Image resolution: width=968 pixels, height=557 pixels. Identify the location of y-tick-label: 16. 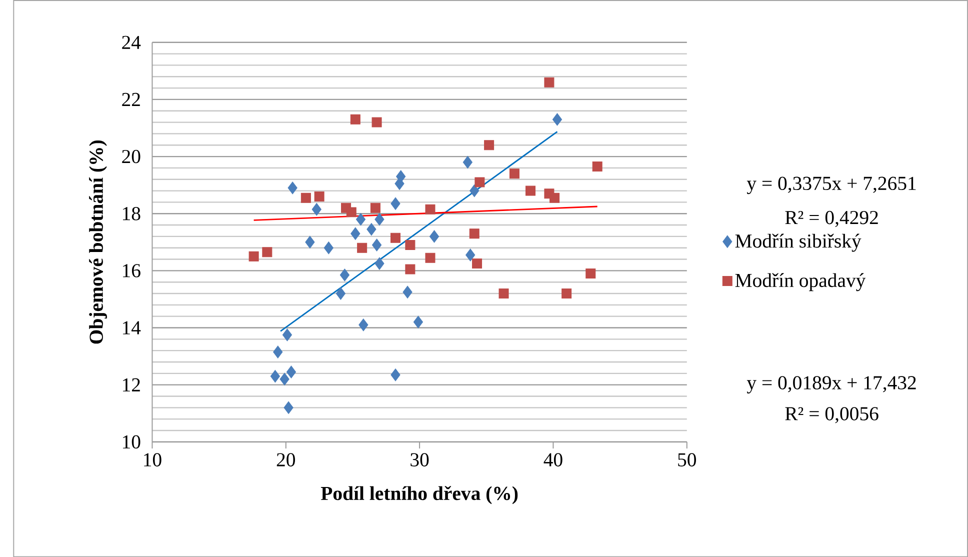
(131, 271).